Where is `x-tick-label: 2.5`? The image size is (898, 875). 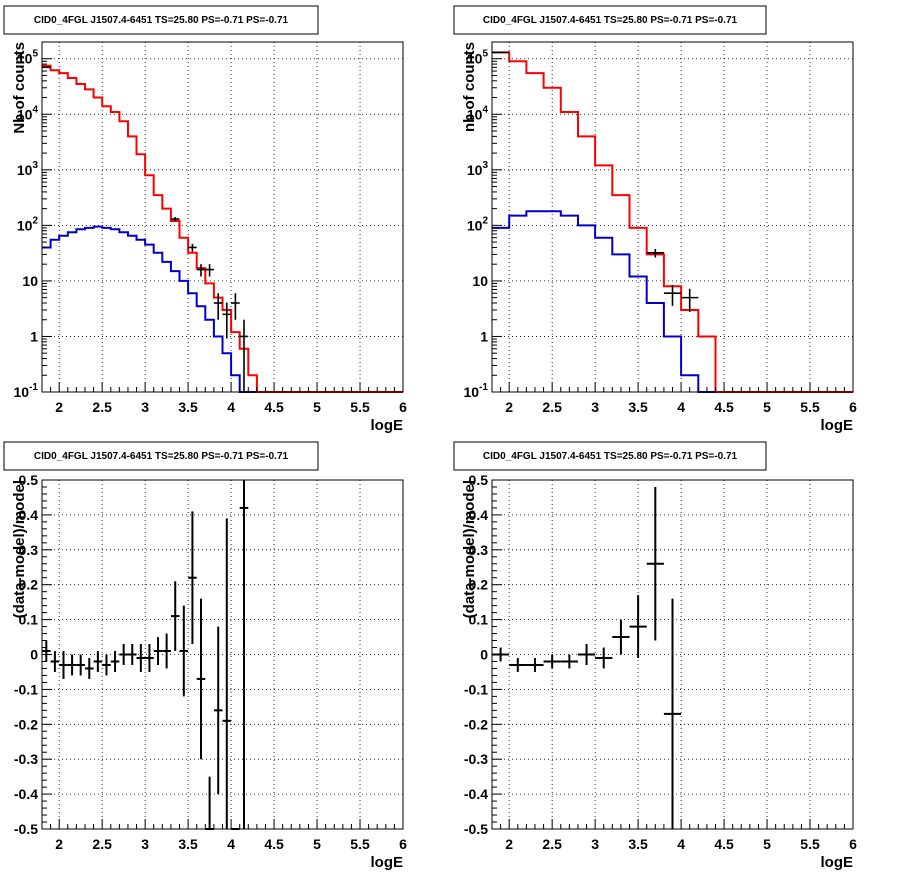
x-tick-label: 2.5 is located at coordinates (102, 844).